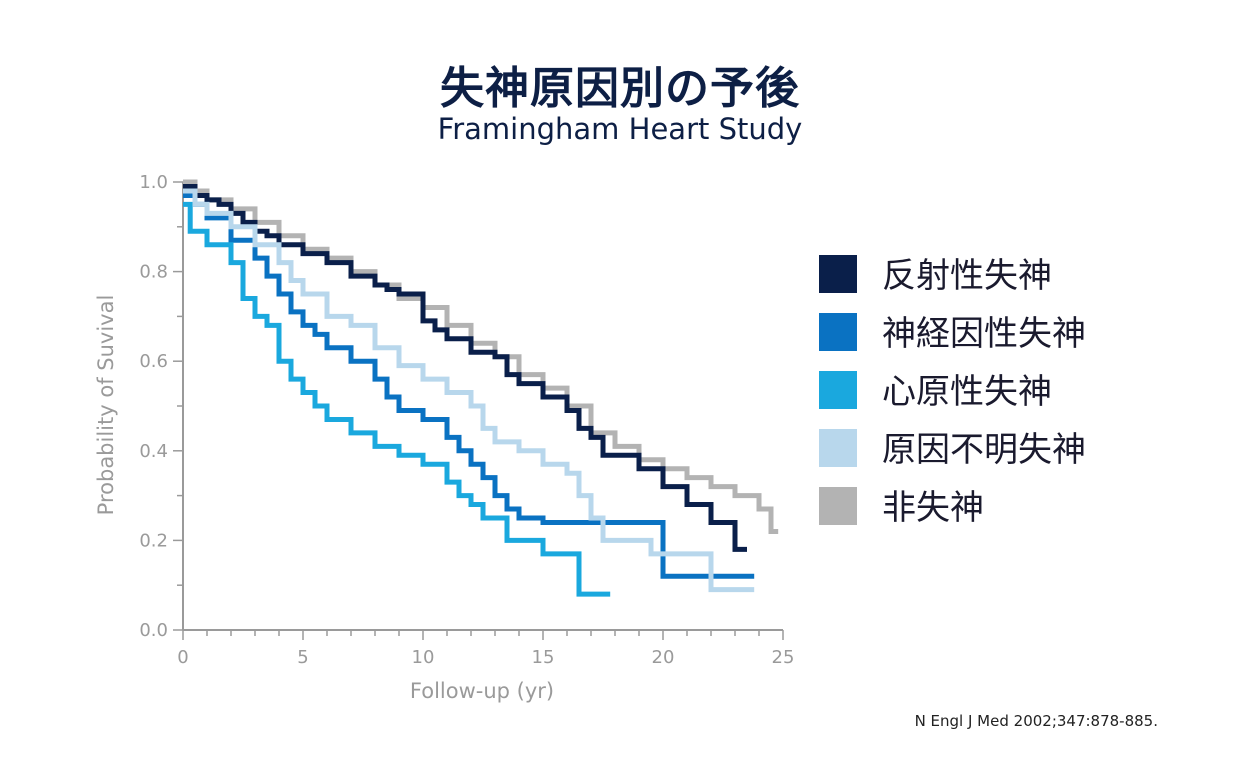 This screenshot has width=1240, height=760. I want to click on y-tick-label: 0.2, so click(153, 540).